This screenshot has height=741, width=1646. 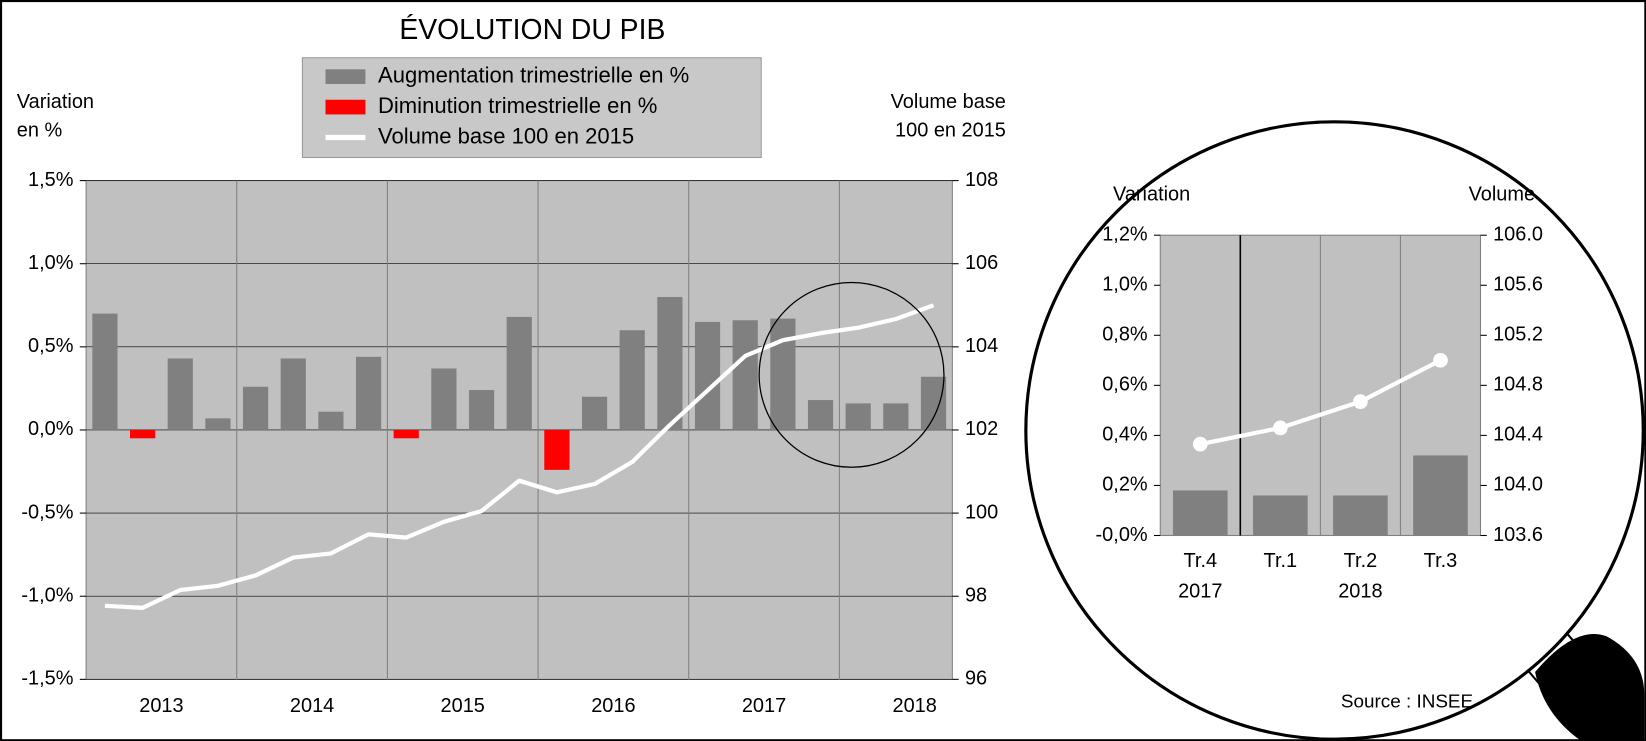 I want to click on y2-tick-label: 106, so click(x=981, y=263).